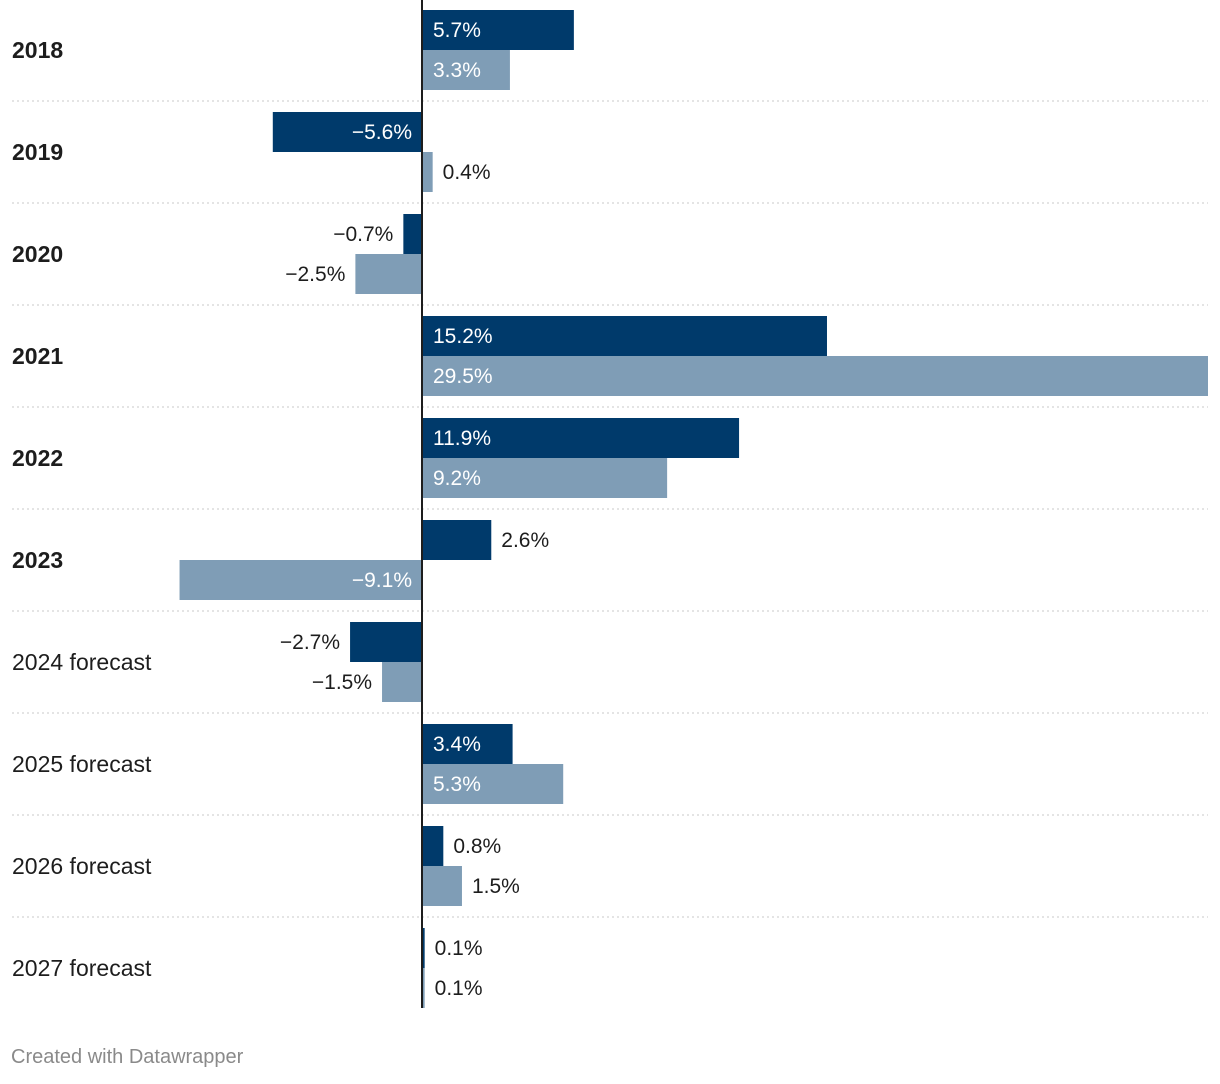 The height and width of the screenshot is (1084, 1220). I want to click on value-label: −1.5%, so click(342, 682).